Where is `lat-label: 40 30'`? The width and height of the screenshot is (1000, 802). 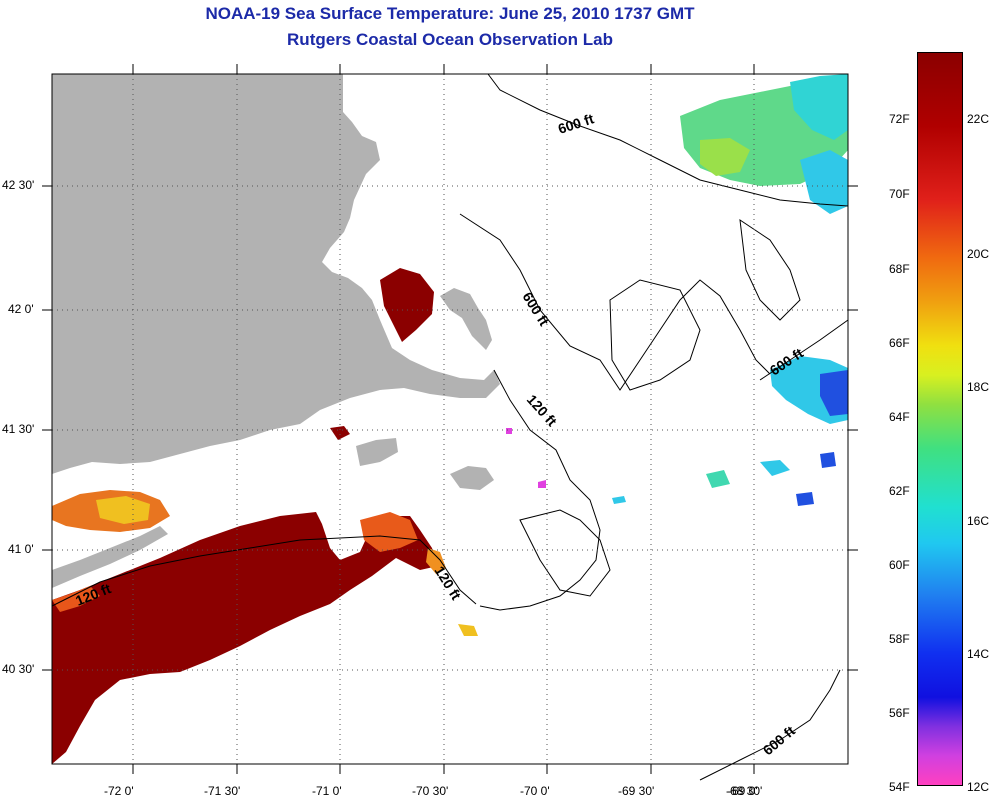
lat-label: 40 30' is located at coordinates (18, 669).